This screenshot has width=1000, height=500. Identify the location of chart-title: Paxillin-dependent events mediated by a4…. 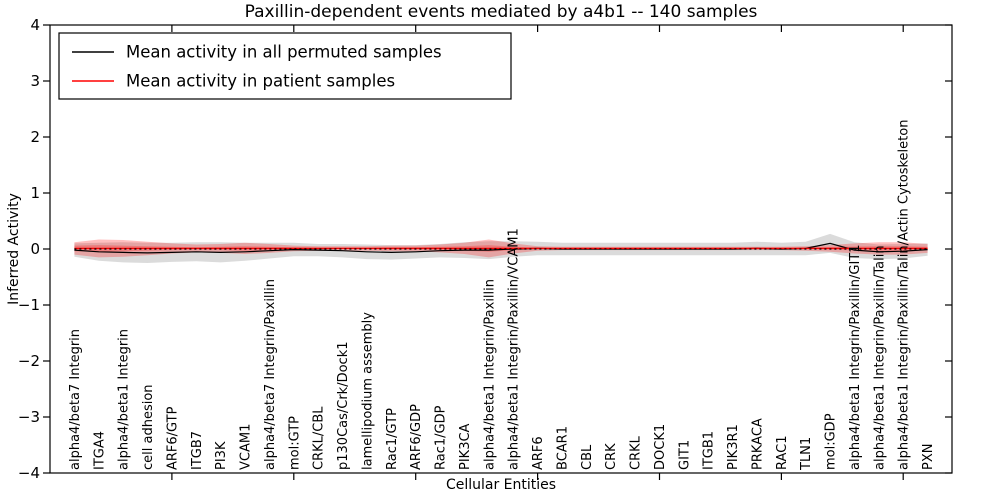
(501, 12).